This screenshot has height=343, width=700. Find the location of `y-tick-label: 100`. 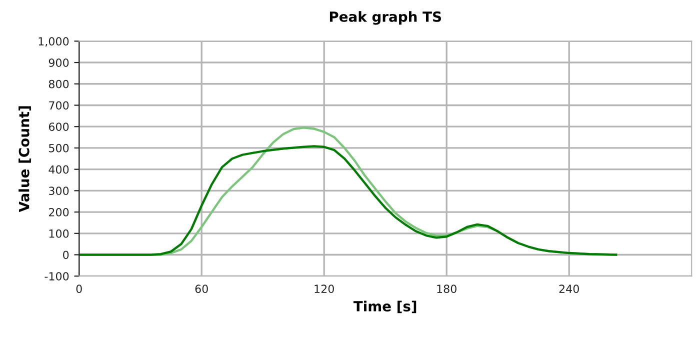

y-tick-label: 100 is located at coordinates (59, 233).